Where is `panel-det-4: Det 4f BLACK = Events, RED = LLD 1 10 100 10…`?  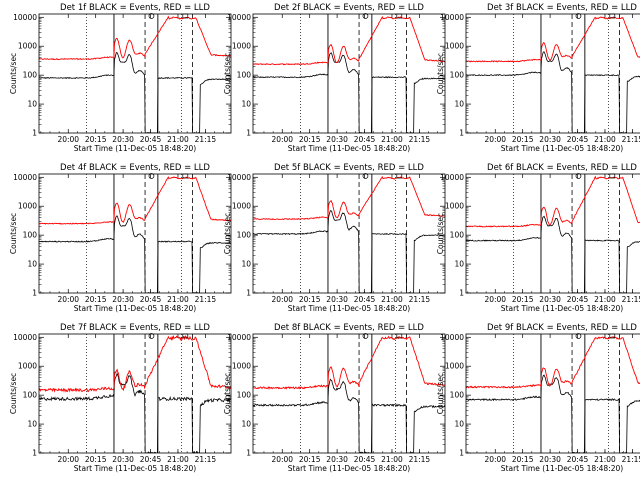
panel-det-4: Det 4f BLACK = Events, RED = LLD 1 10 100 10… is located at coordinates (120, 238).